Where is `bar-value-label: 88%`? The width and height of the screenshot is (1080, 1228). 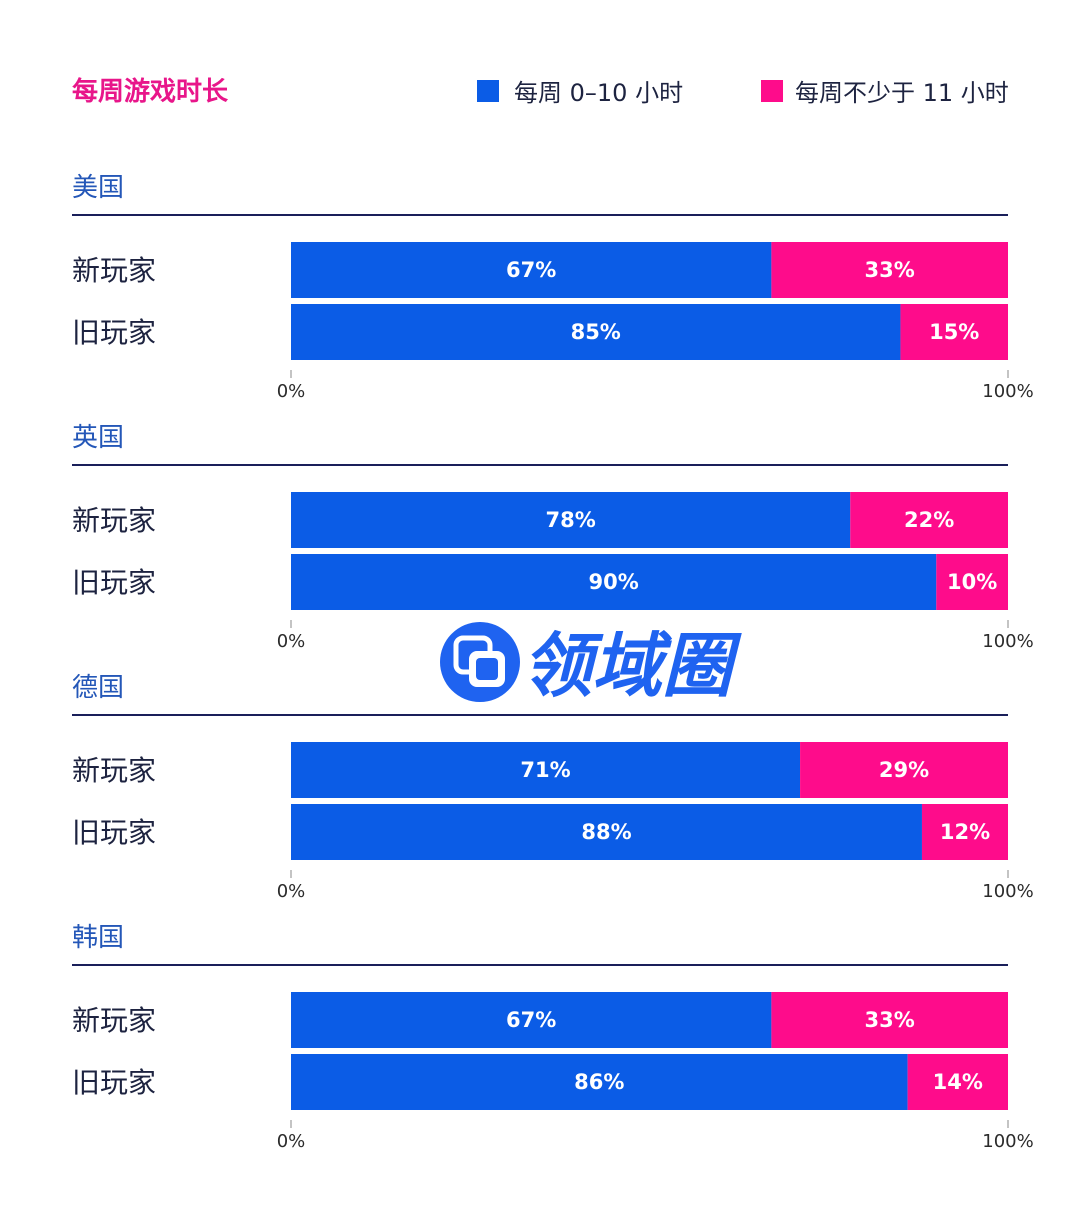
bar-value-label: 88% is located at coordinates (606, 832).